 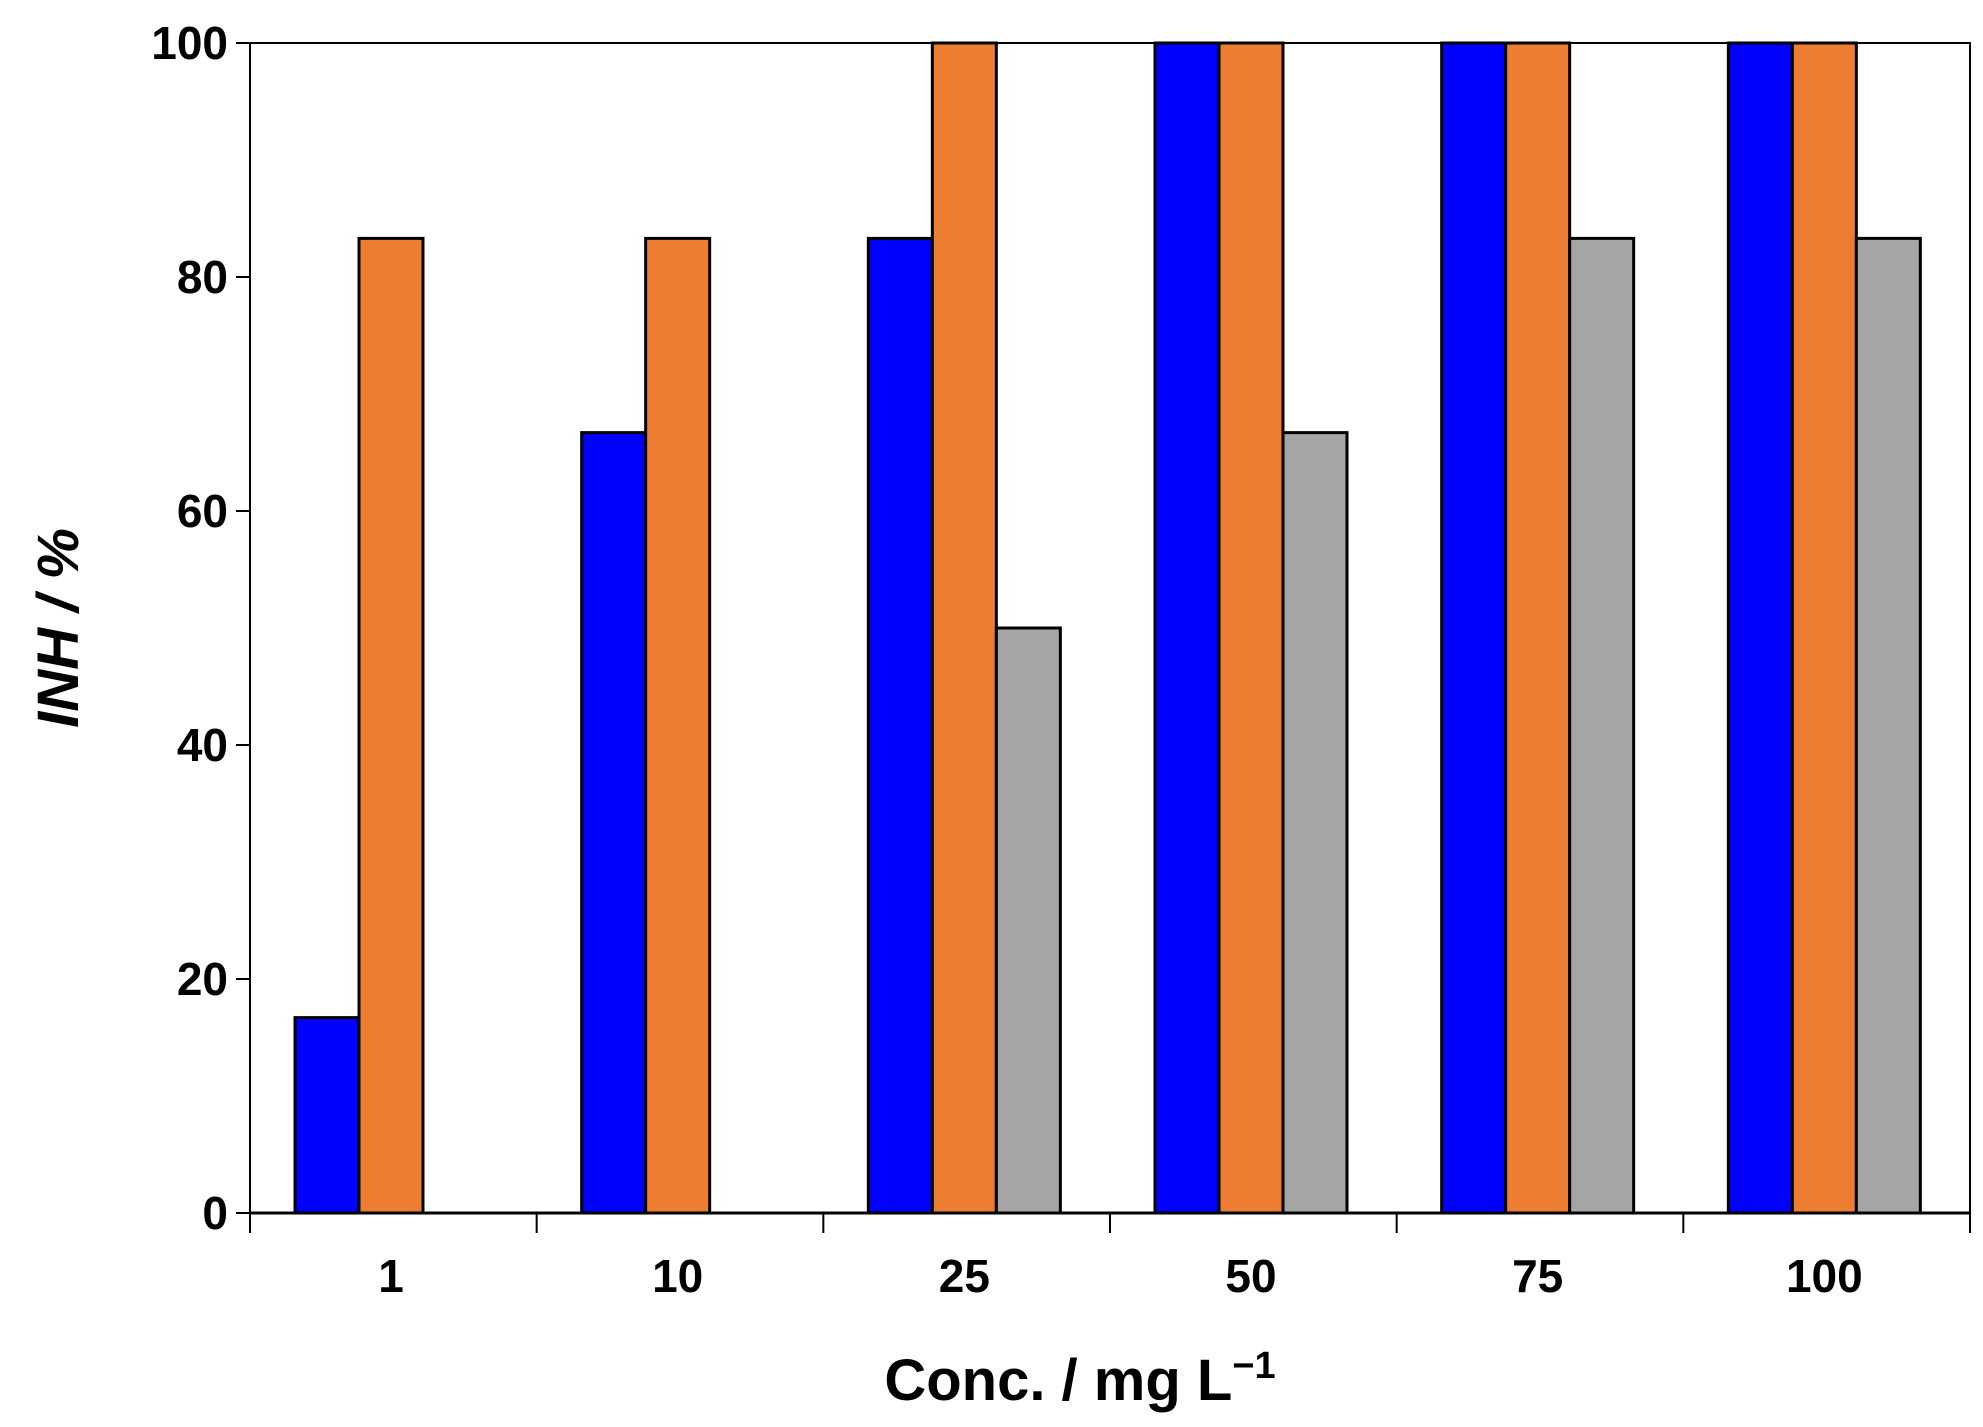 What do you see at coordinates (215, 1213) in the screenshot?
I see `y-tick-label: 0` at bounding box center [215, 1213].